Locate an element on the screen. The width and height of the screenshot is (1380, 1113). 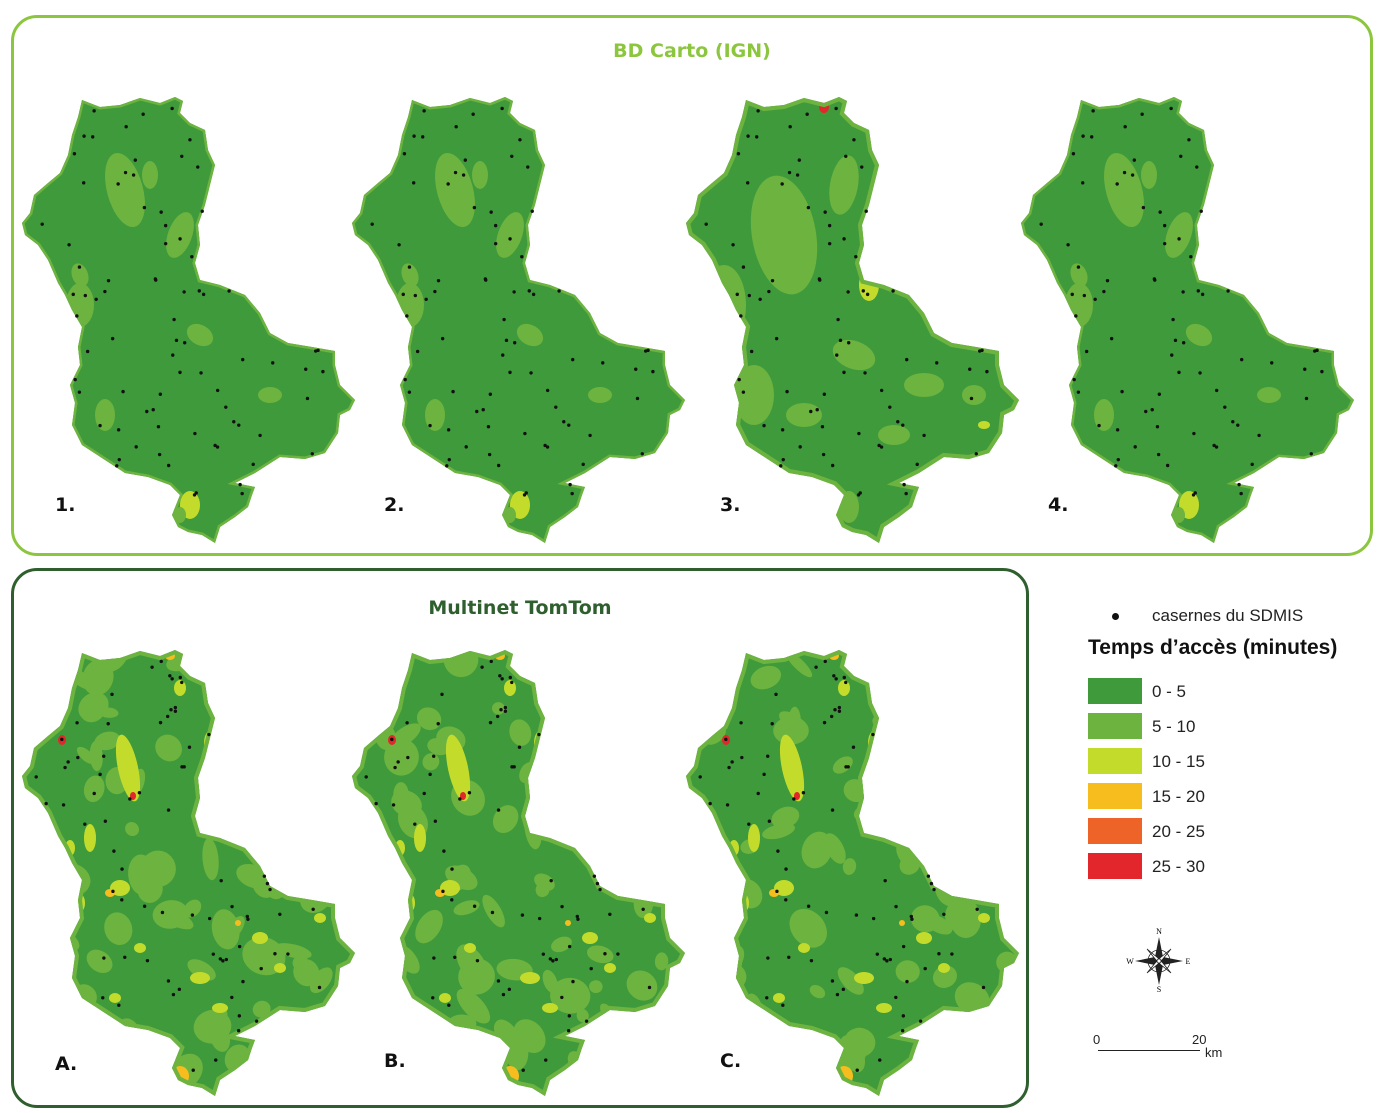
scale-unit-label: km is located at coordinates (1214, 1052).